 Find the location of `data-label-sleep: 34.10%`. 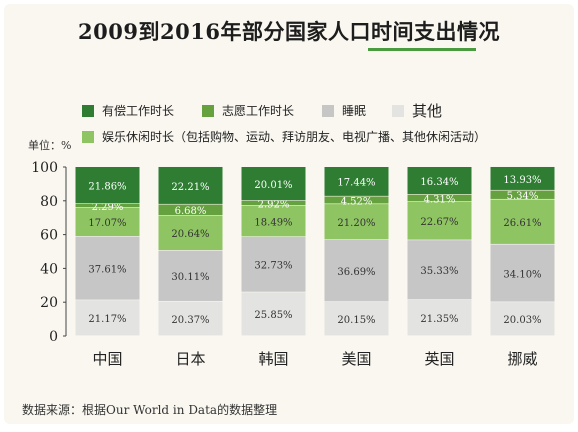

data-label-sleep: 34.10% is located at coordinates (522, 274).